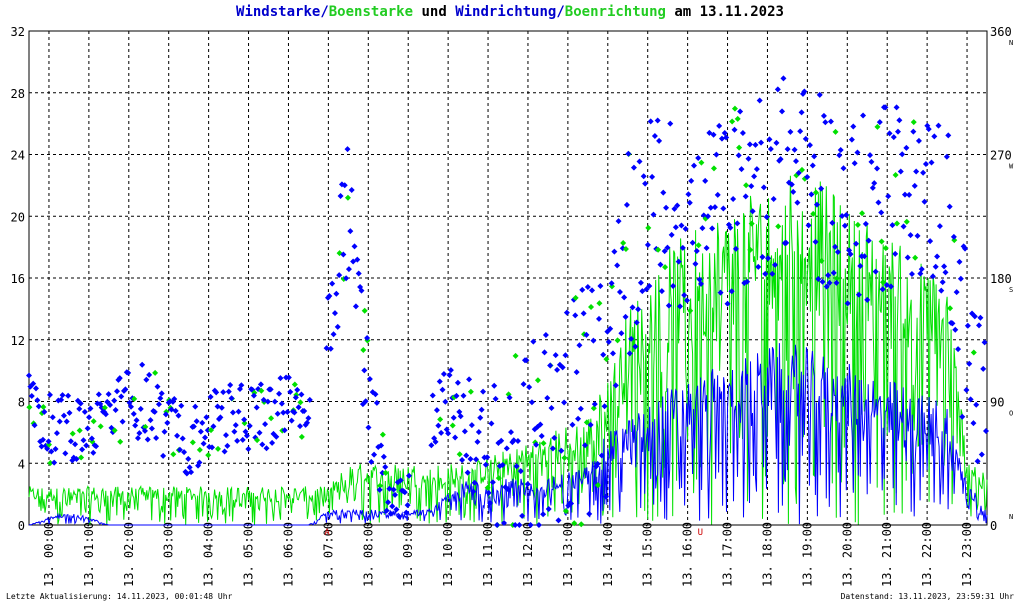 The image size is (1020, 606). What do you see at coordinates (560, 12) in the screenshot?
I see `title-sep2: /` at bounding box center [560, 12].